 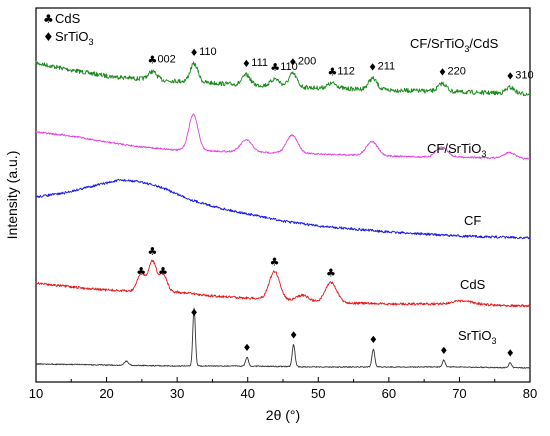 I want to click on x-tick-label: 50, so click(x=318, y=393).